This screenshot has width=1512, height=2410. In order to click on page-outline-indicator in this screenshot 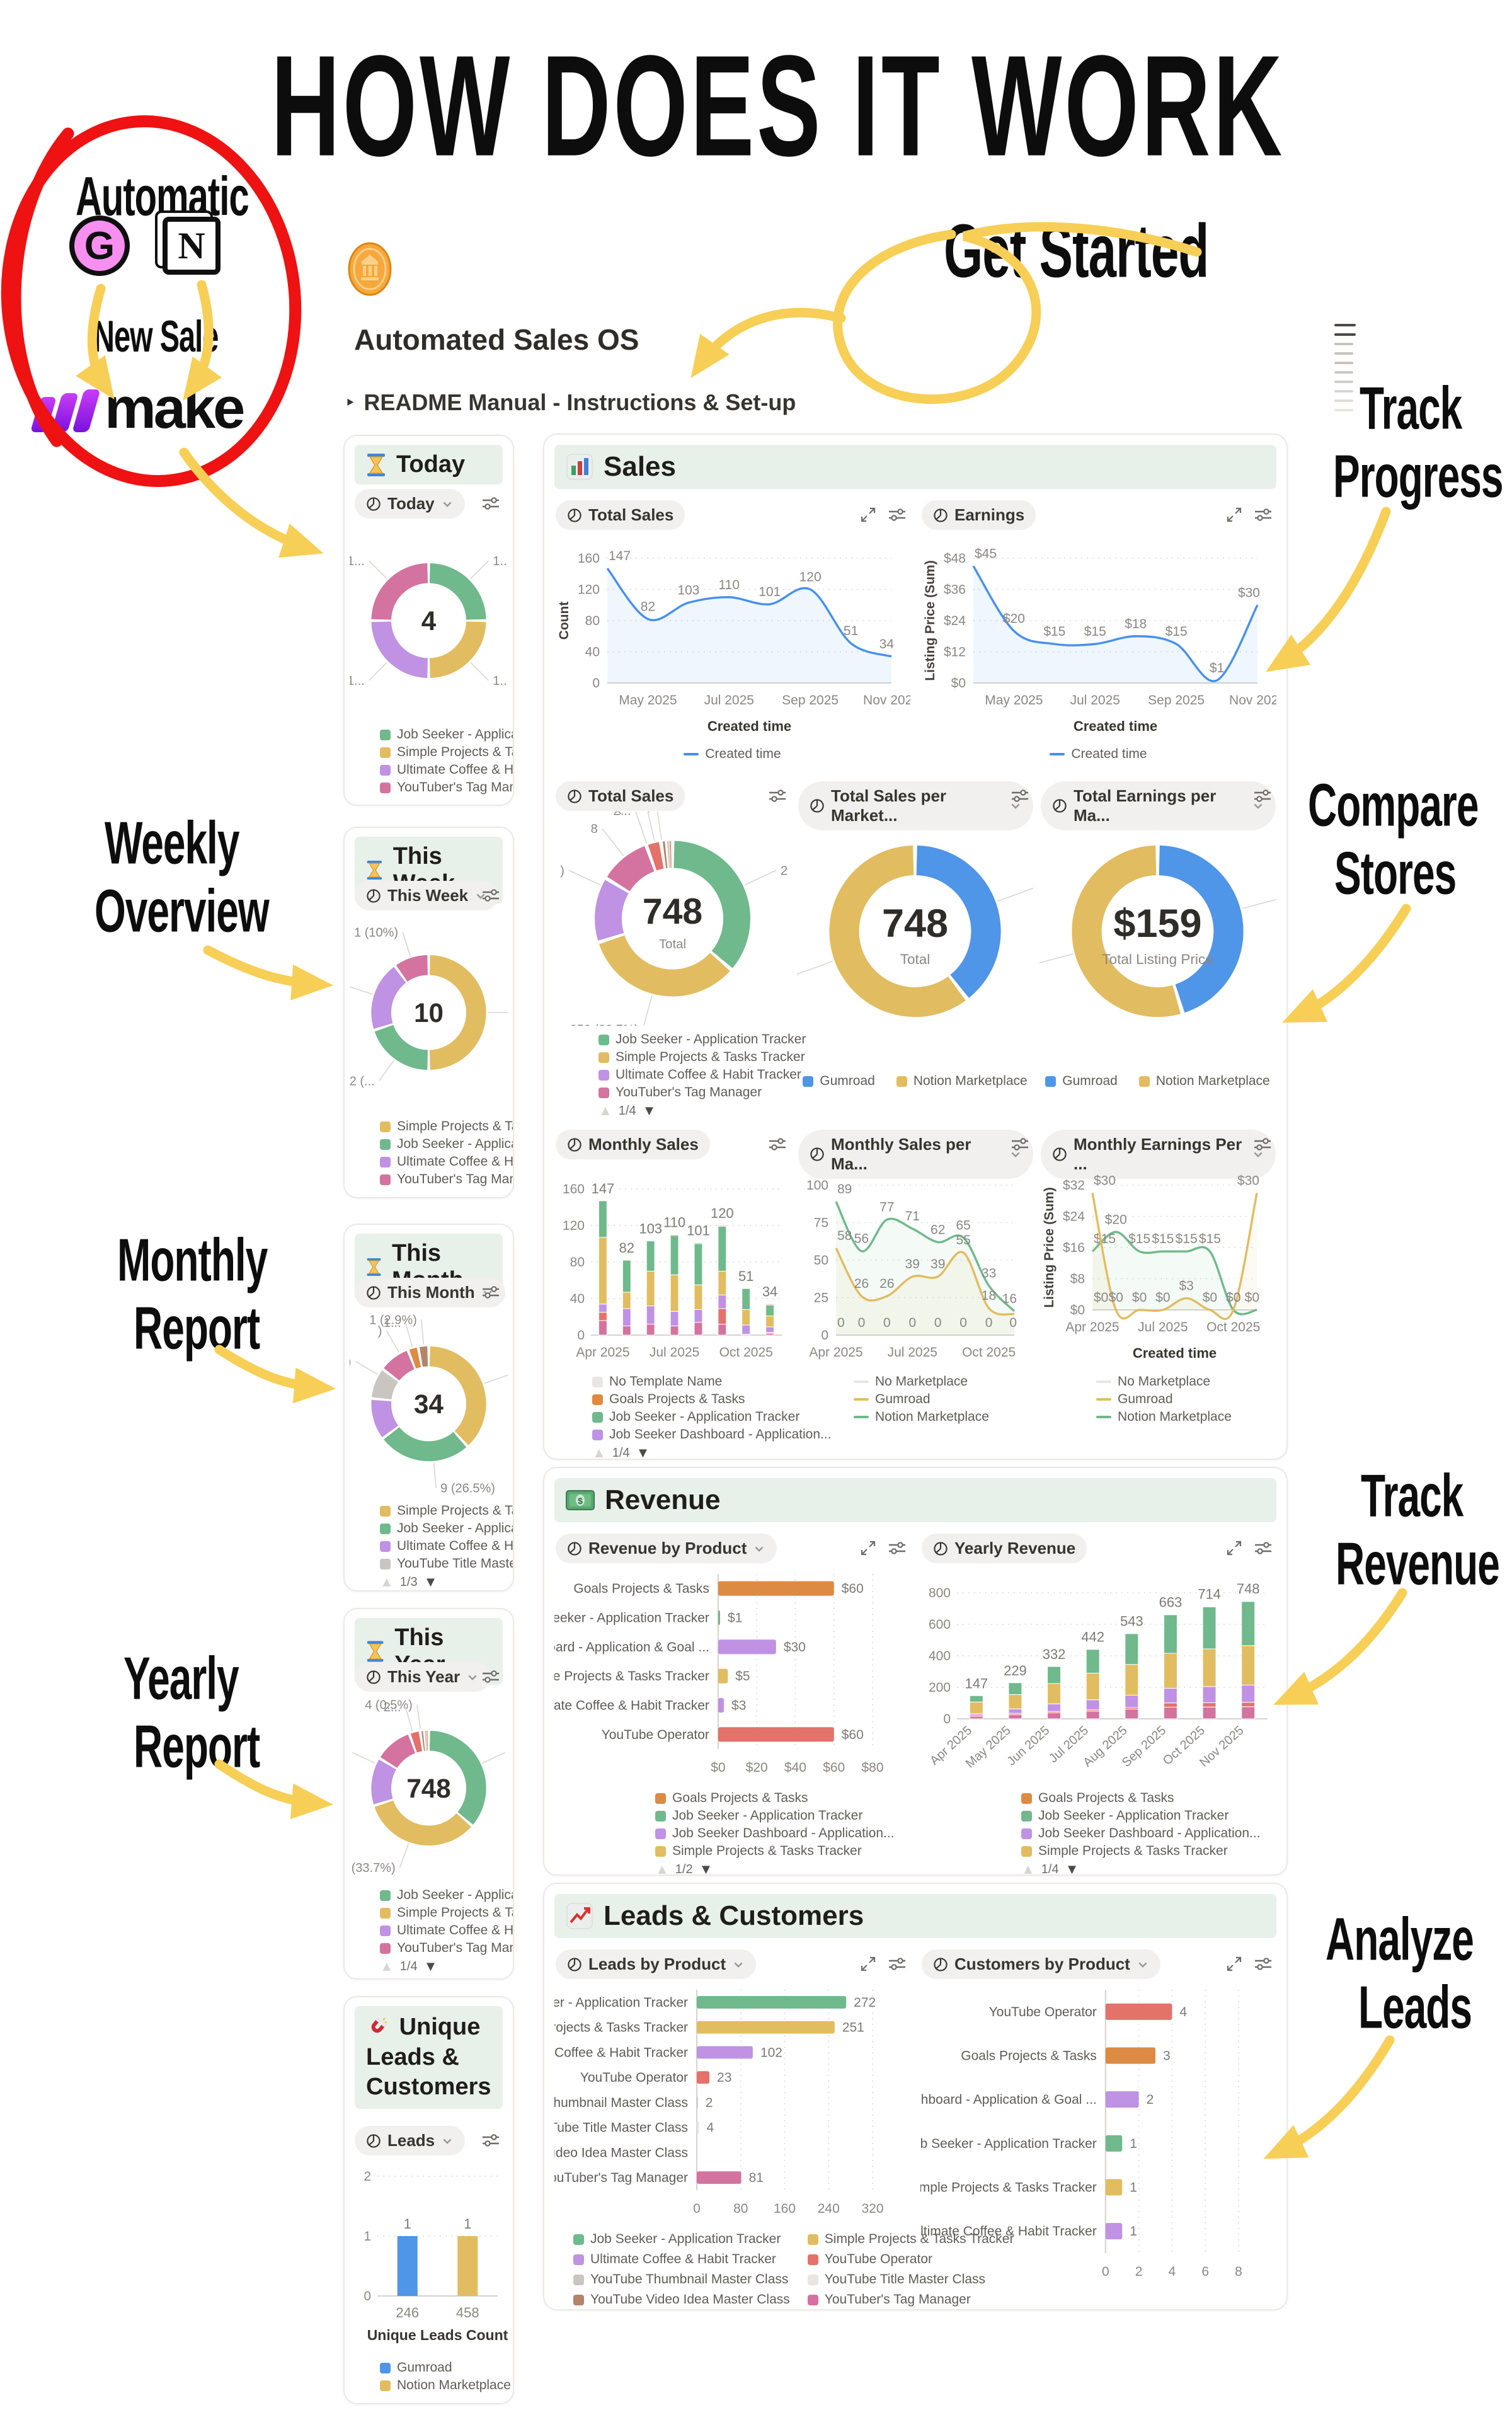, I will do `click(1345, 371)`.